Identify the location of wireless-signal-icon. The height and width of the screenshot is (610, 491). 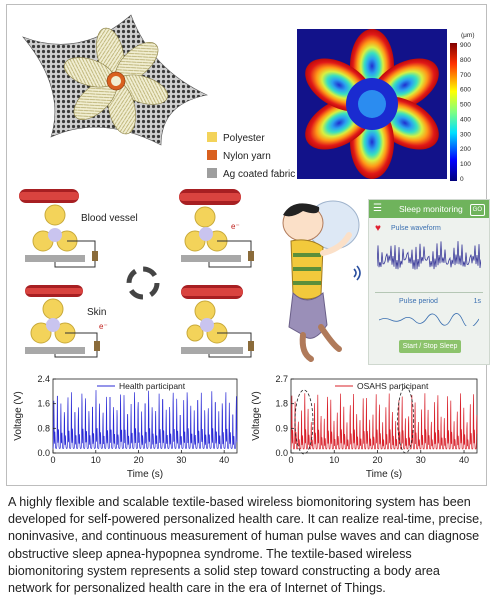
(357, 273).